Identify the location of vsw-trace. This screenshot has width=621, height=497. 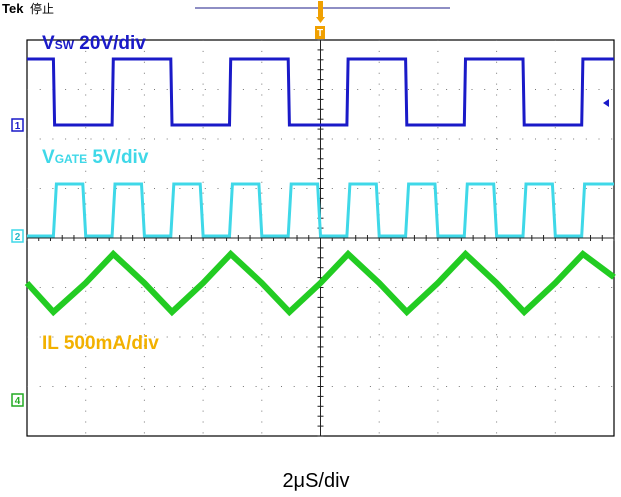
(320, 92).